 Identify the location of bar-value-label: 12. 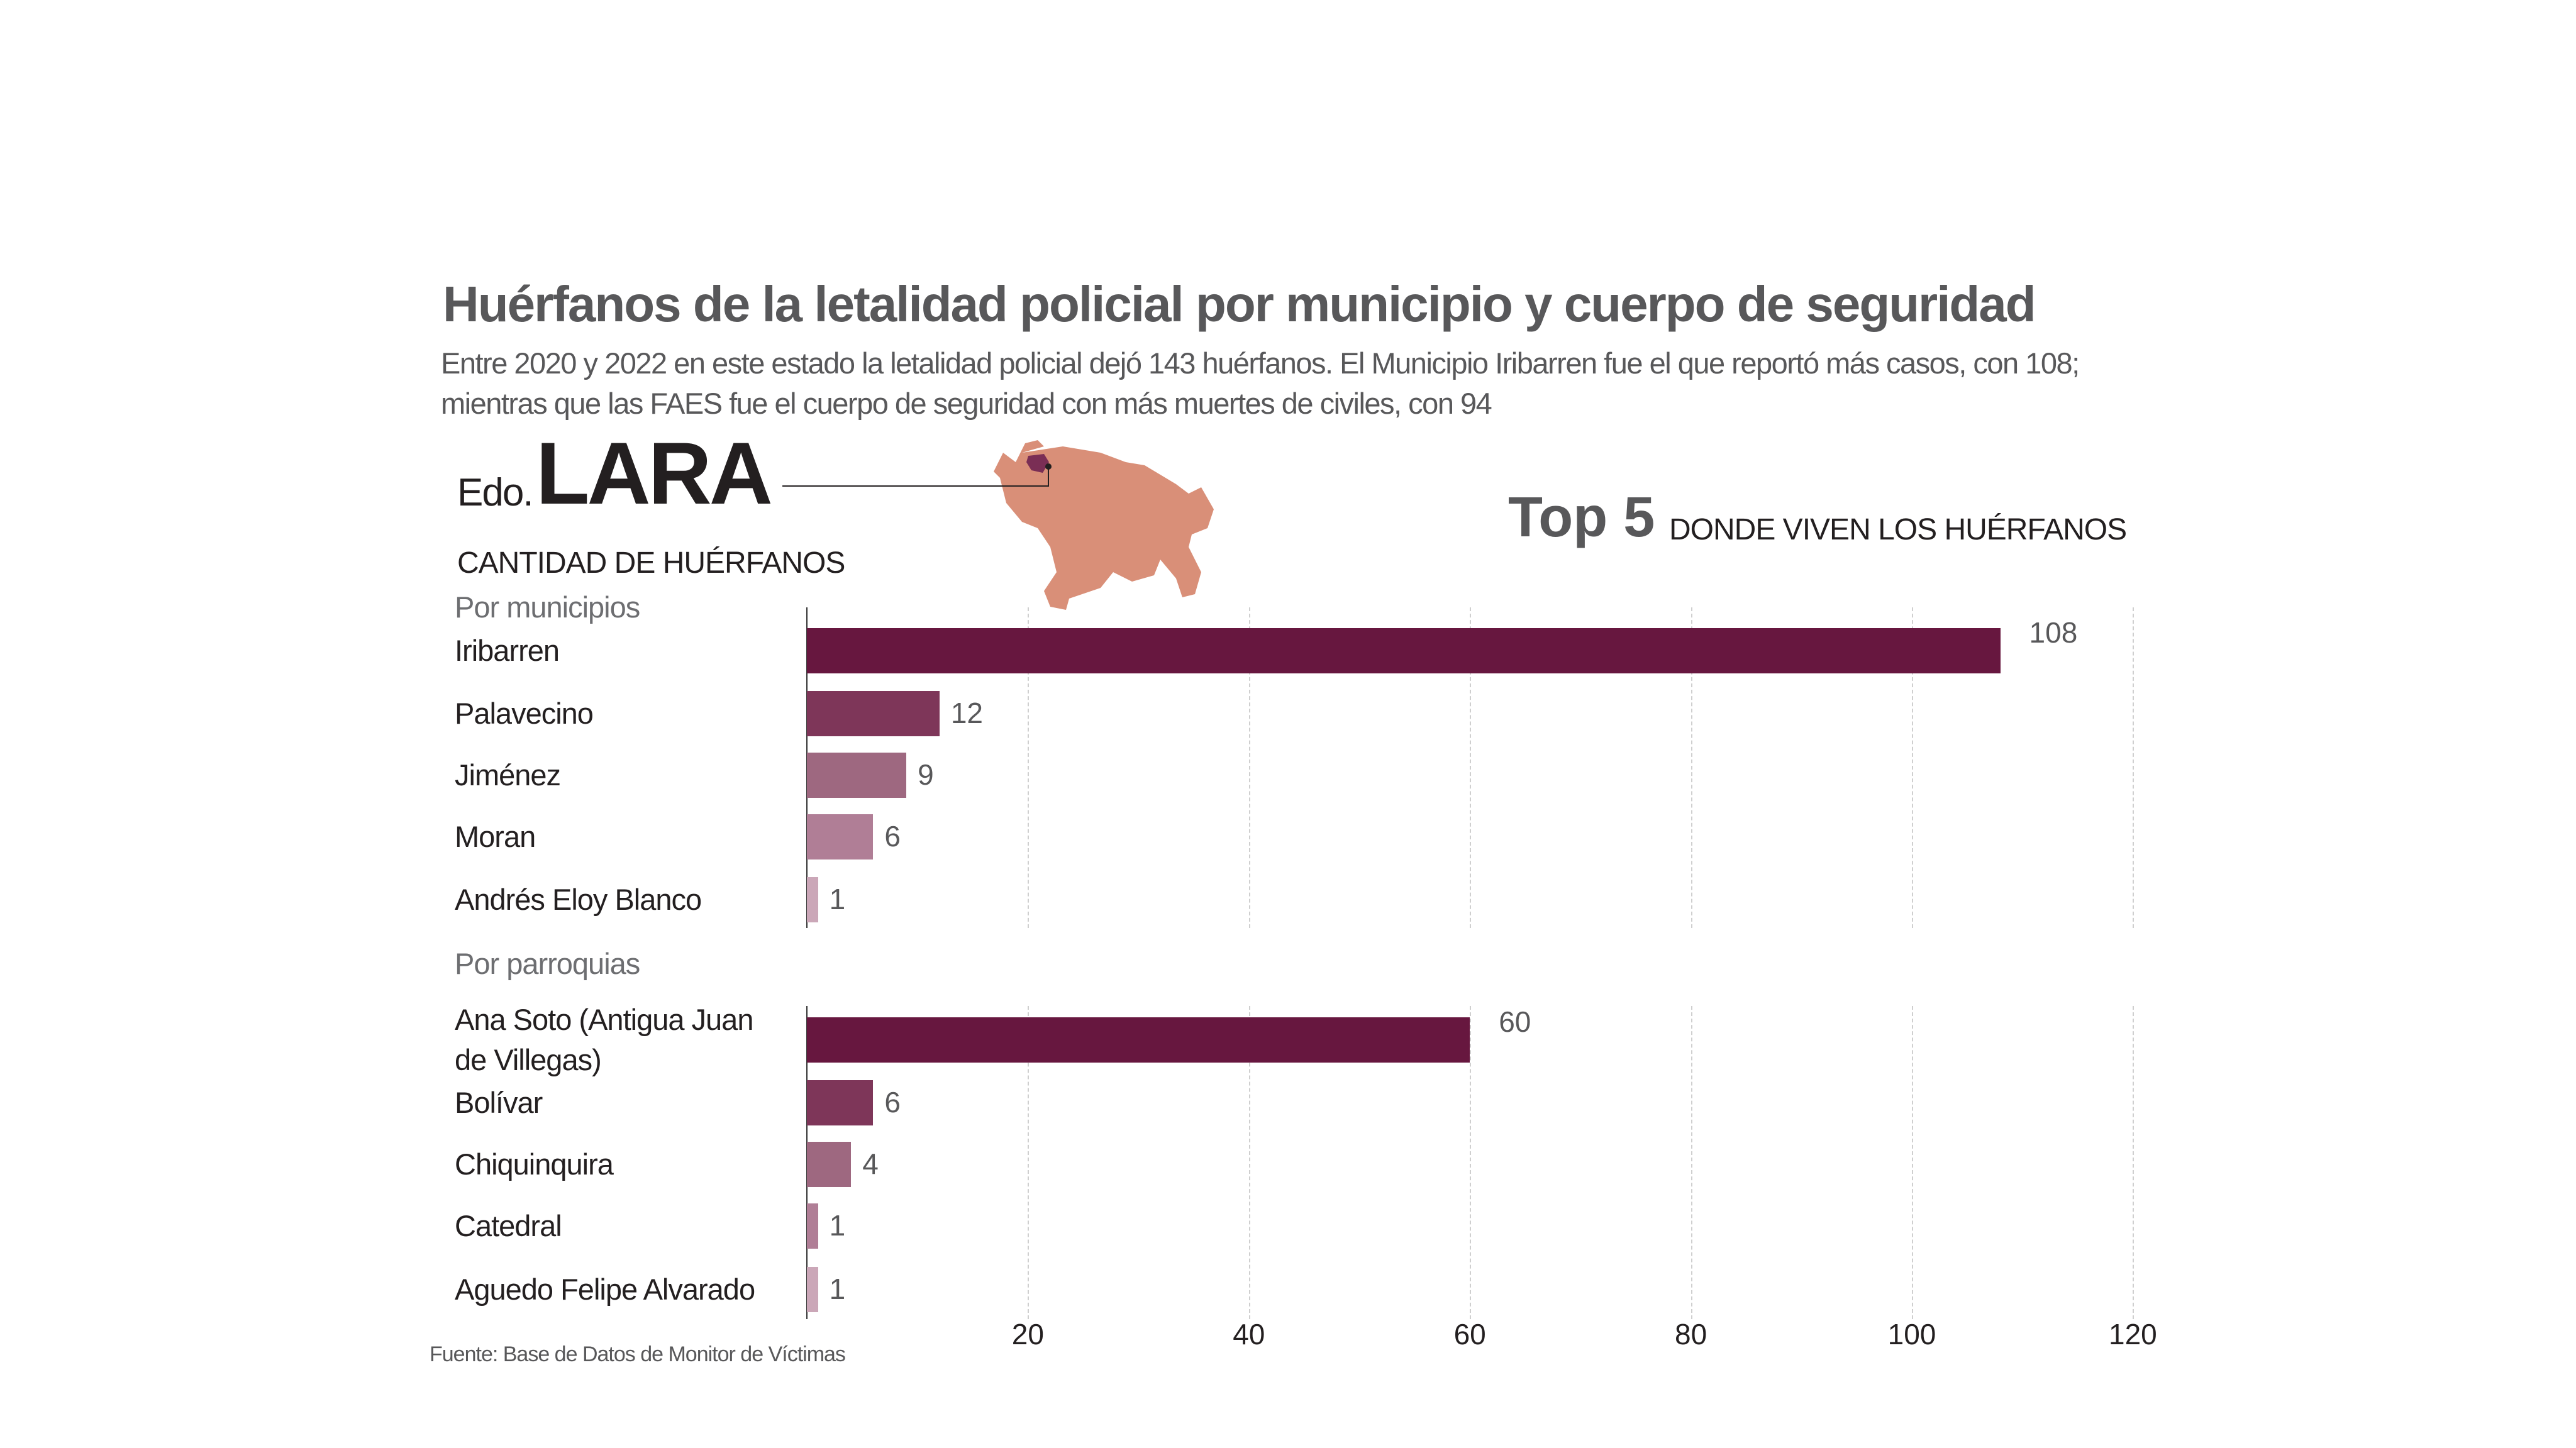
(966, 713).